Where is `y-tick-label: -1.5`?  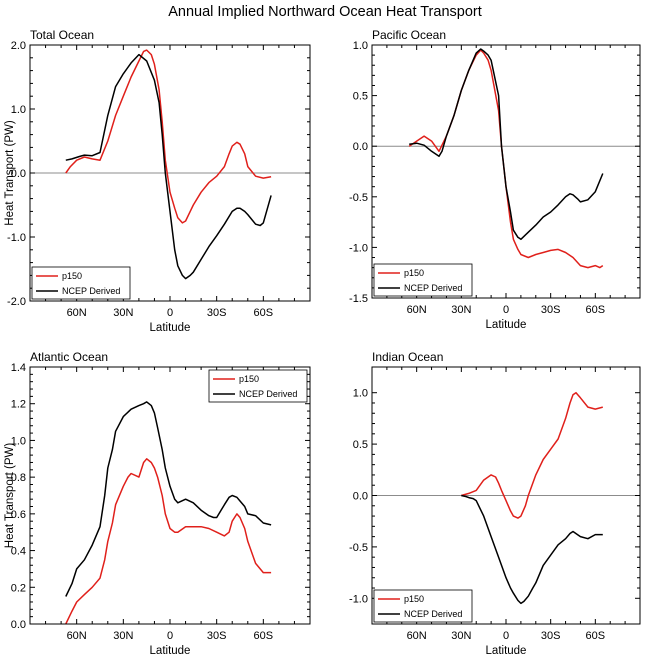
y-tick-label: -1.5 is located at coordinates (358, 299).